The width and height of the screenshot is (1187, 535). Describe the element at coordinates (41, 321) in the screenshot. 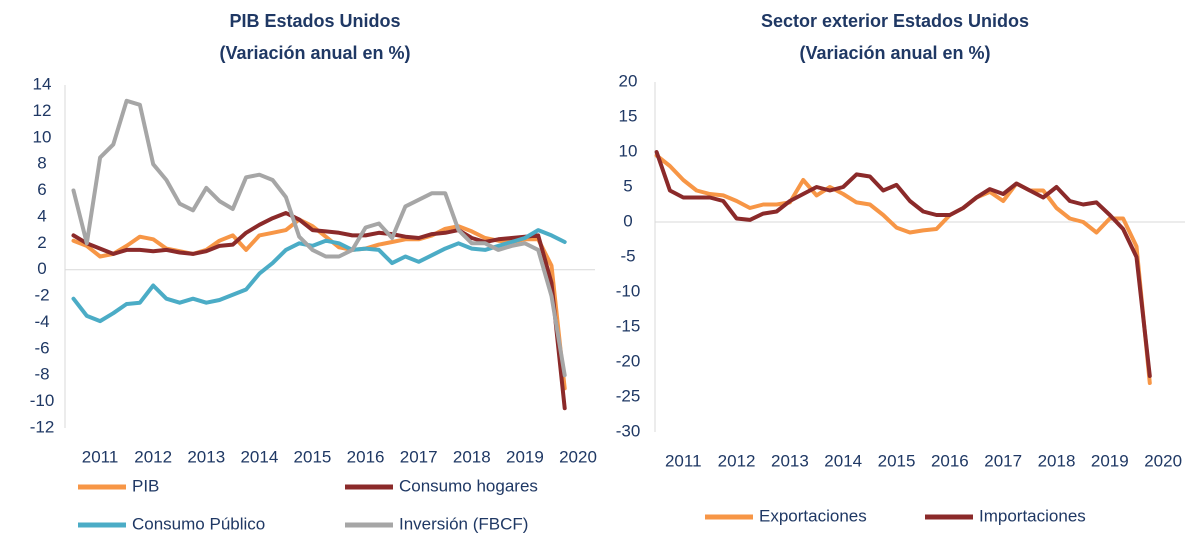

I see `y-tick-label: -4` at that location.